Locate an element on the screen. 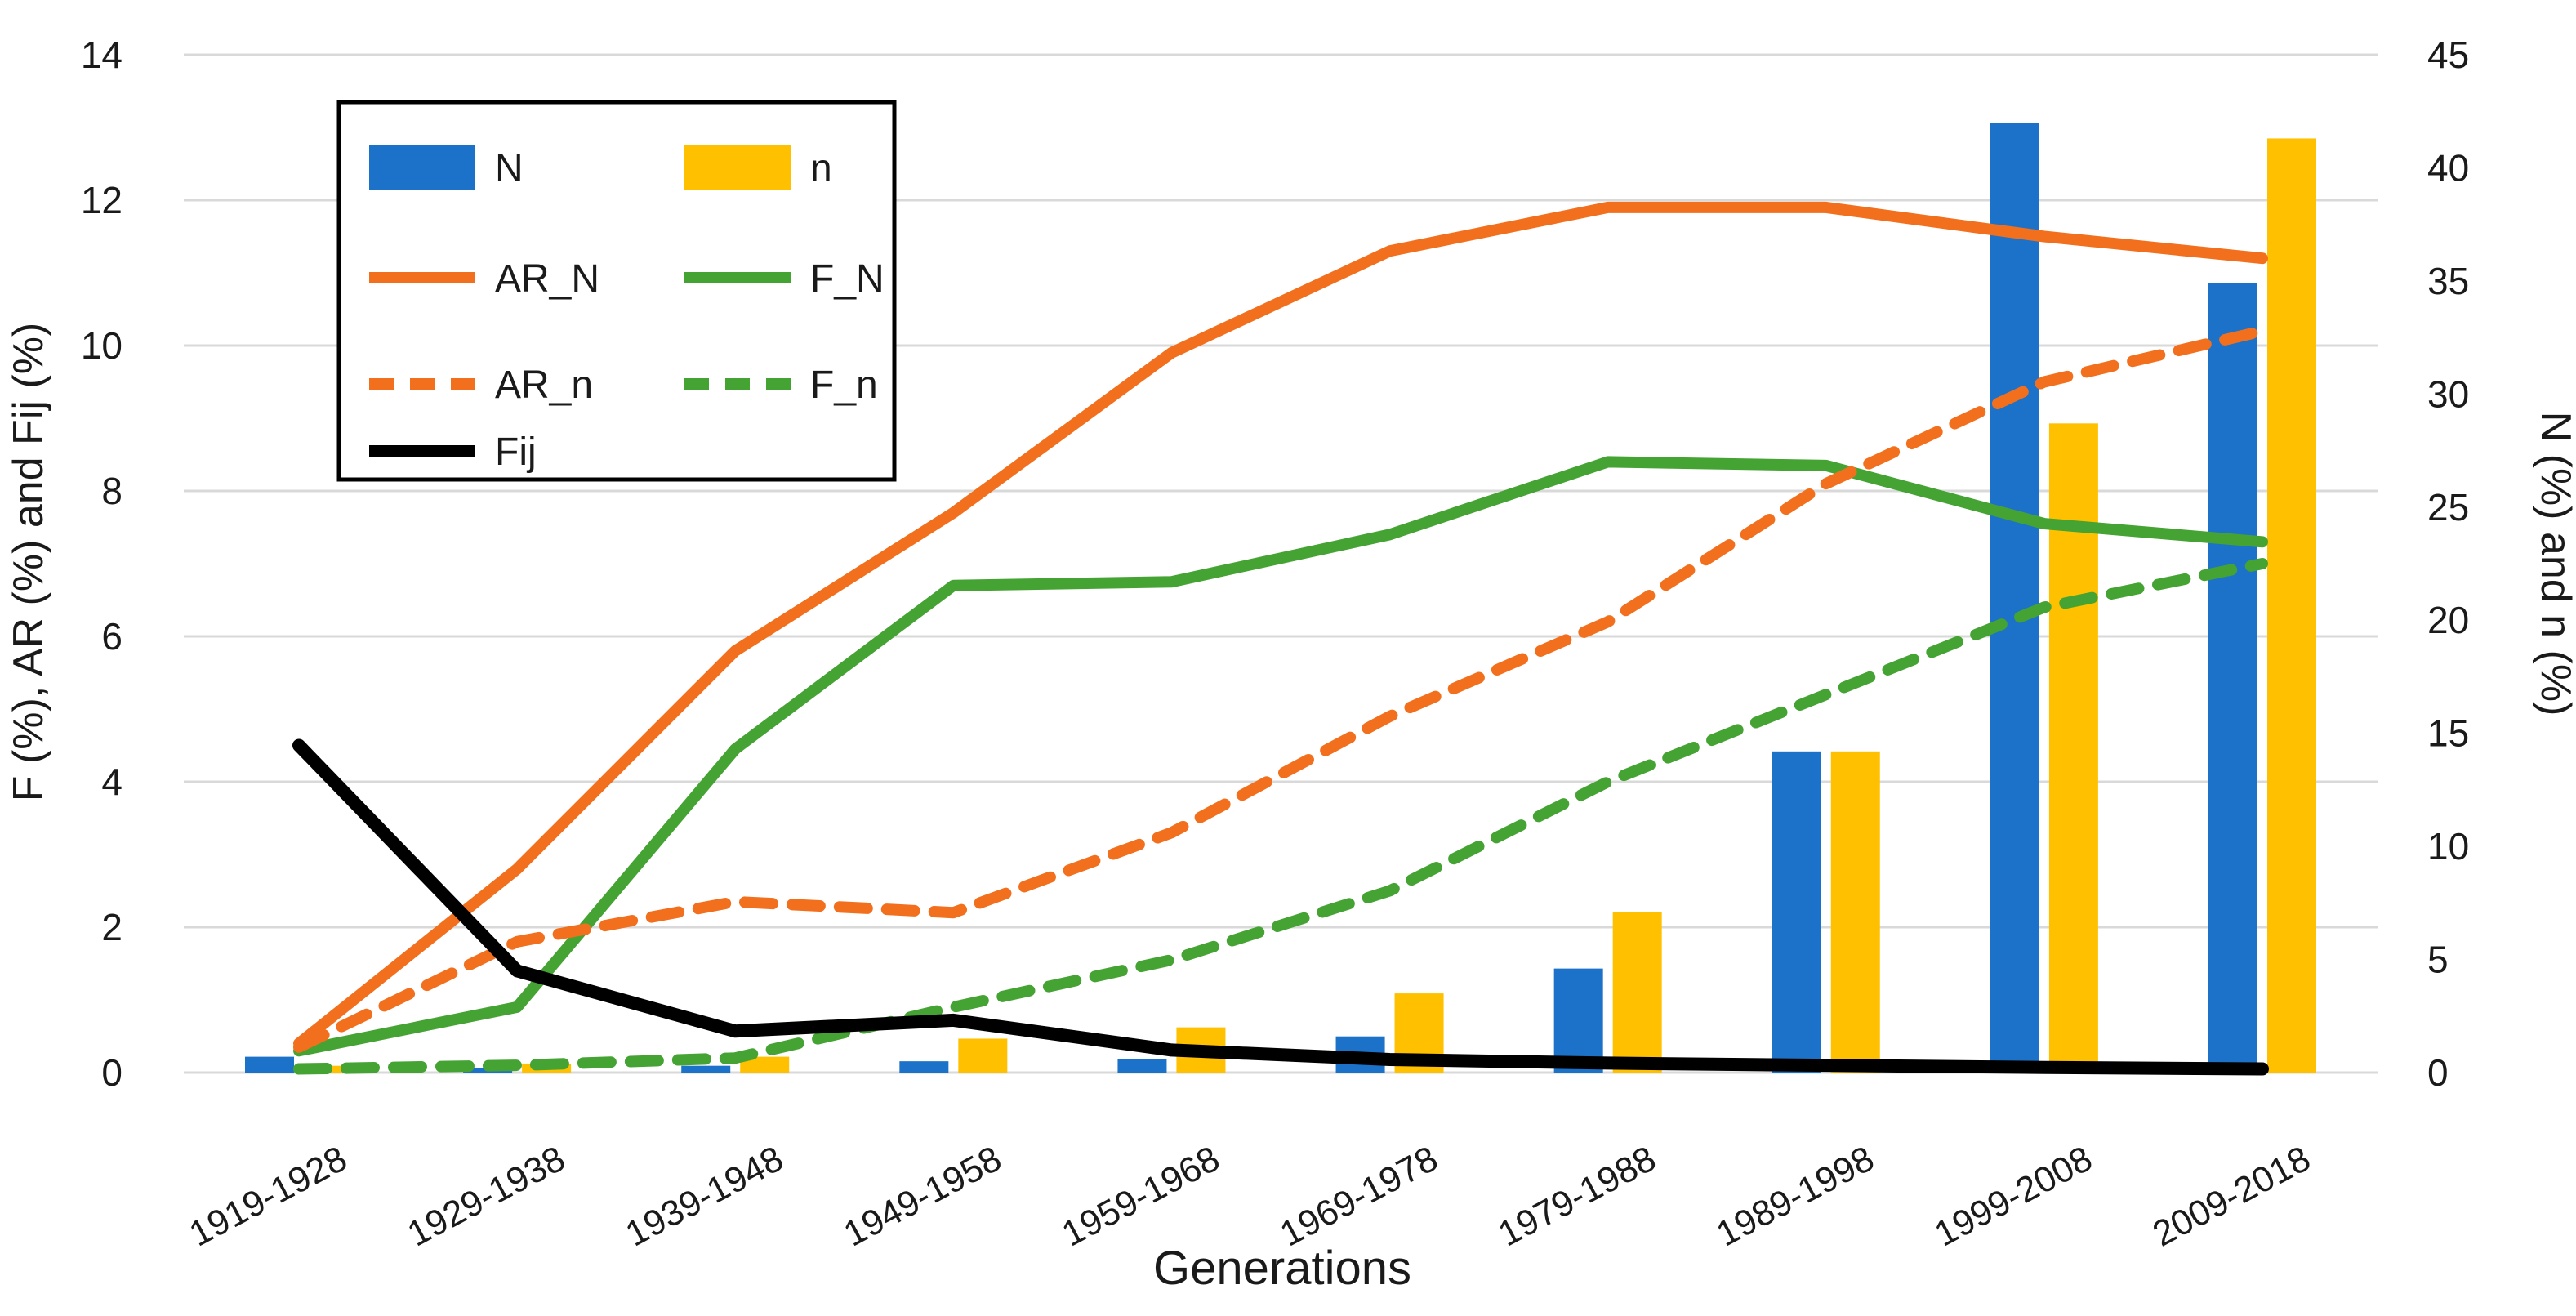 Image resolution: width=2576 pixels, height=1316 pixels. legend-label-AR_N: AR_N is located at coordinates (547, 279).